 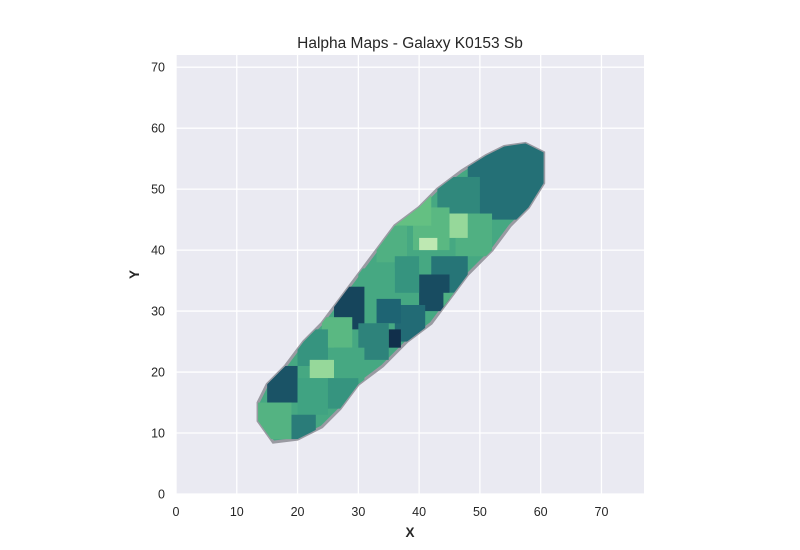 What do you see at coordinates (161, 495) in the screenshot?
I see `y-tick-label: 0` at bounding box center [161, 495].